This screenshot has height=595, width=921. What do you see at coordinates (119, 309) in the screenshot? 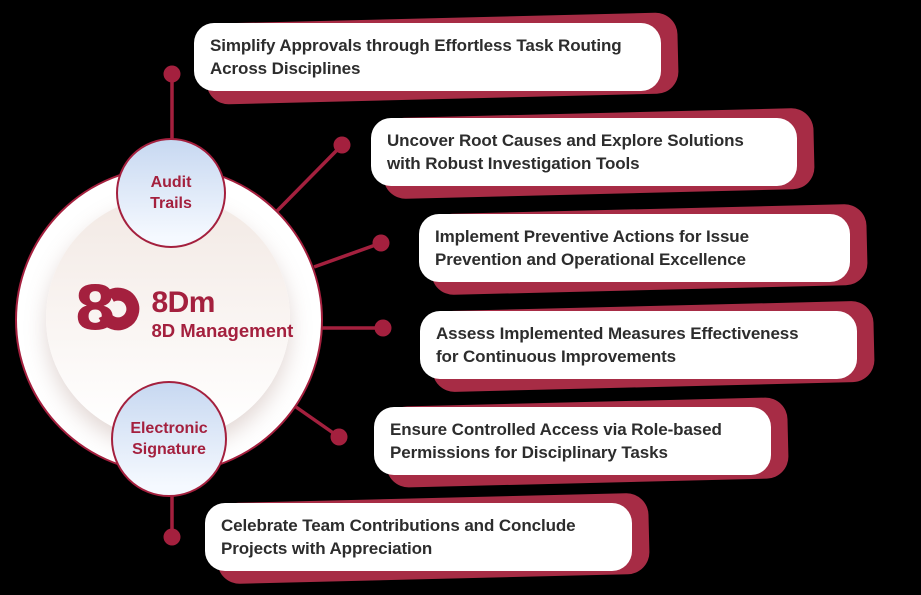
I see `logo-d-crescent-icon` at bounding box center [119, 309].